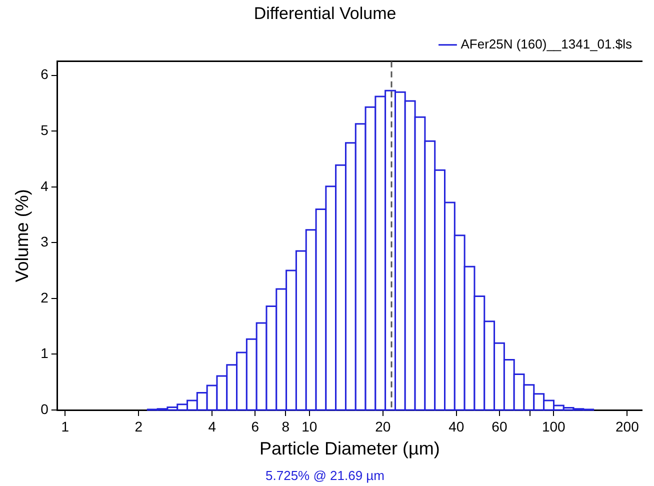 Image resolution: width=654 pixels, height=486 pixels. What do you see at coordinates (44, 297) in the screenshot?
I see `y-tick-label: 2` at bounding box center [44, 297].